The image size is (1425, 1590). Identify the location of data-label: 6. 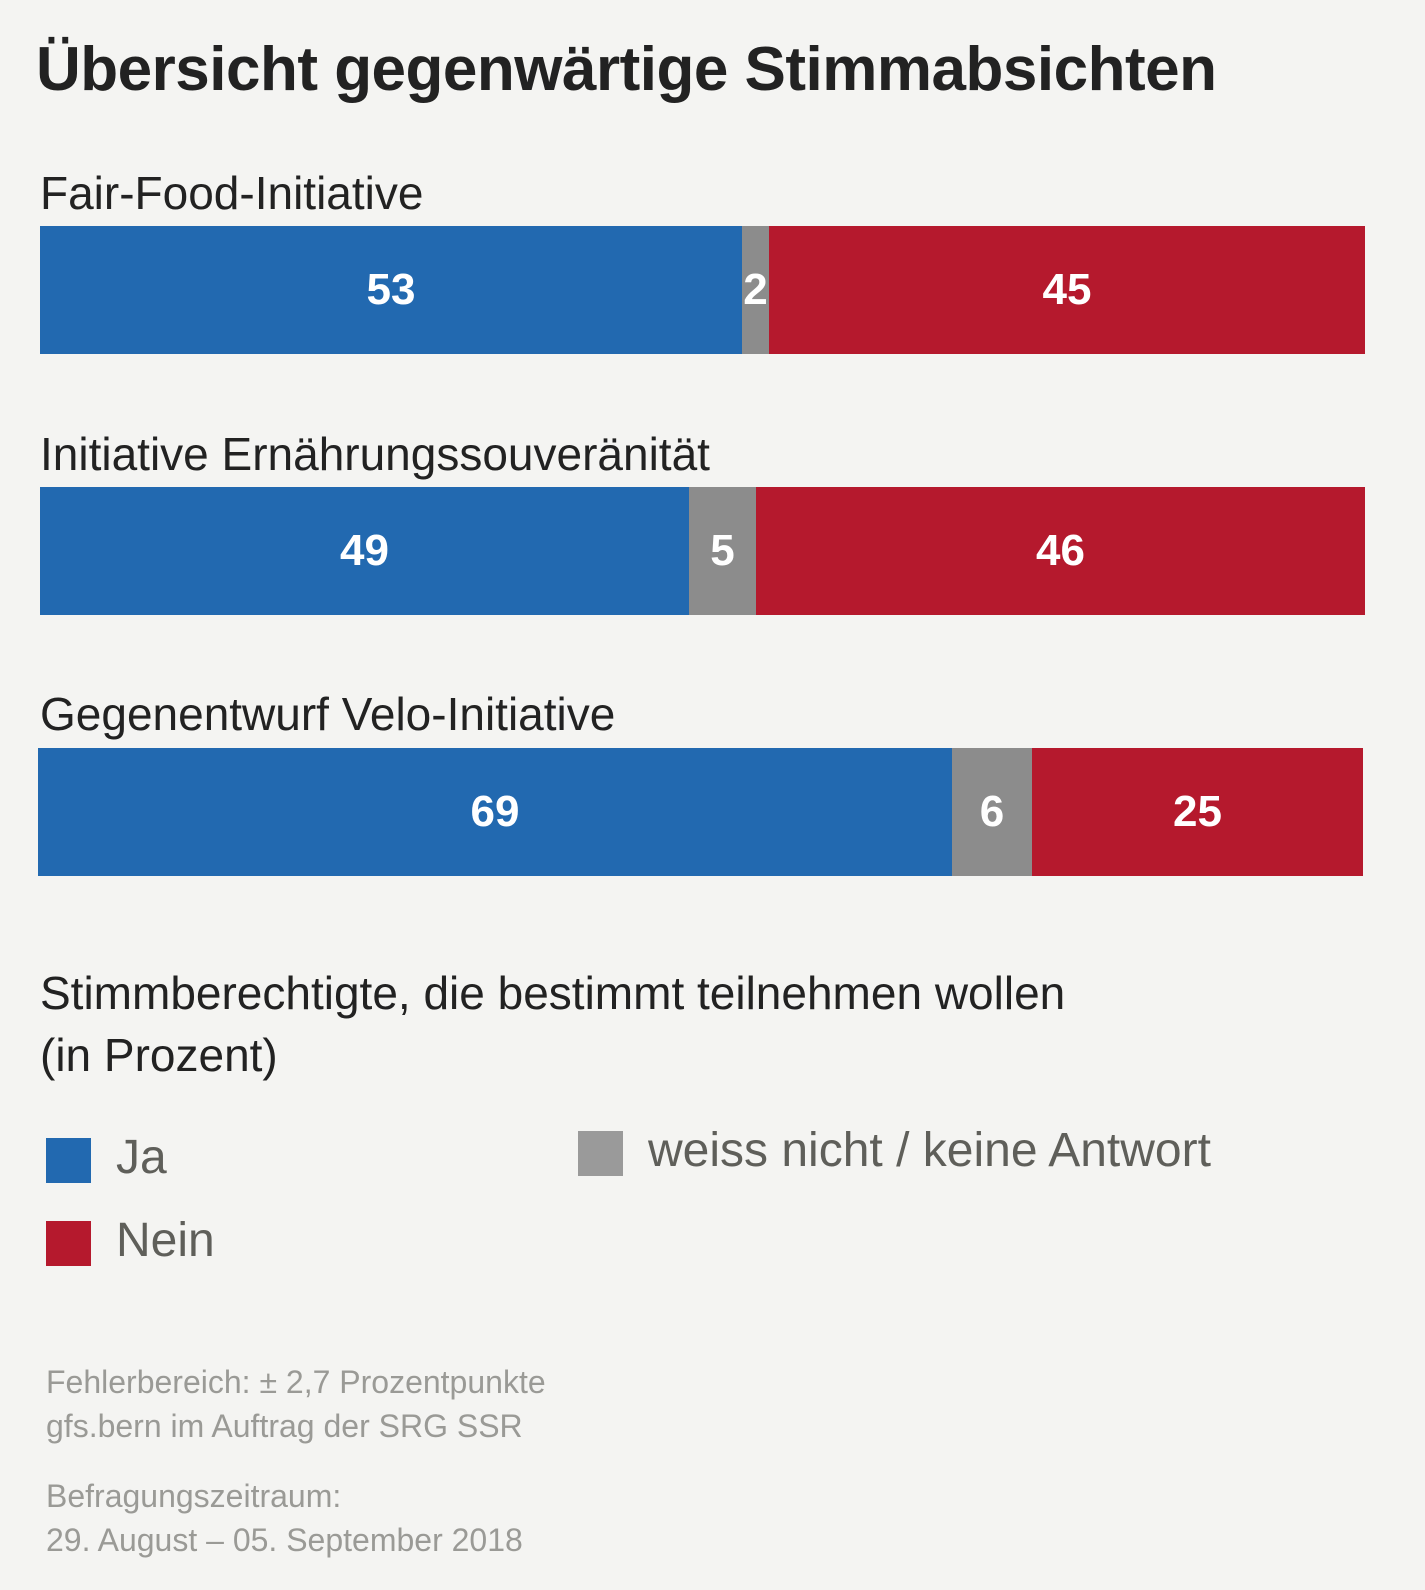
(992, 811).